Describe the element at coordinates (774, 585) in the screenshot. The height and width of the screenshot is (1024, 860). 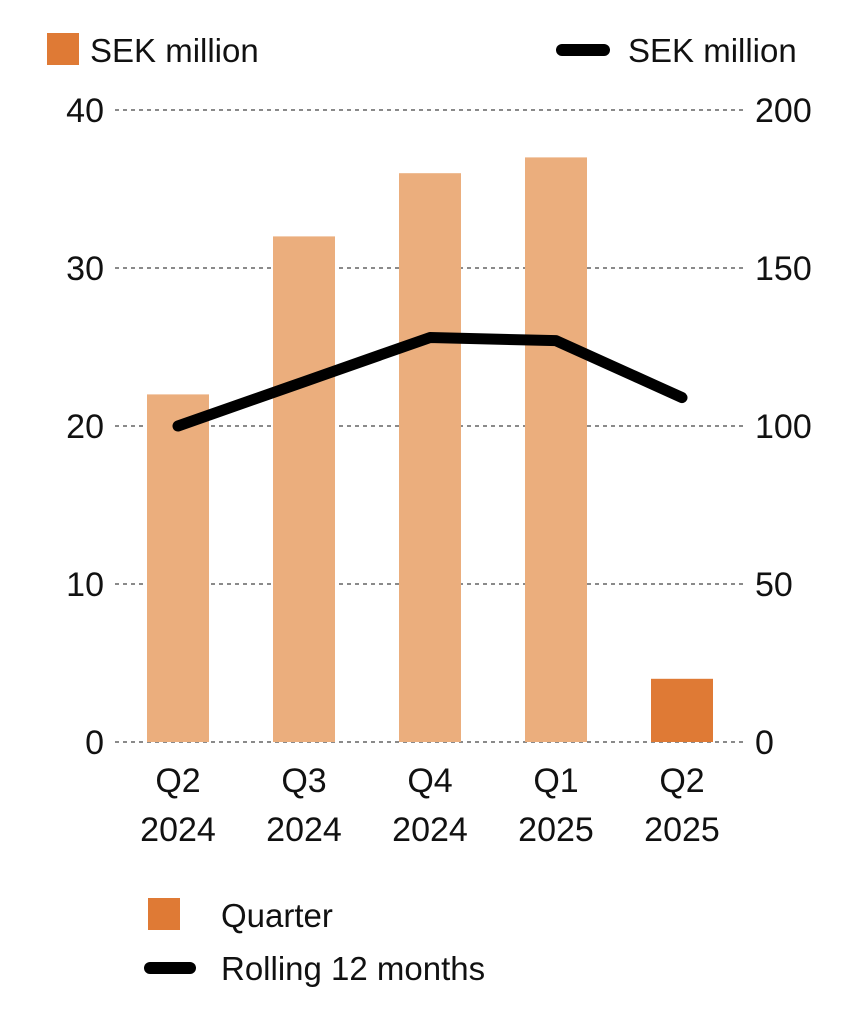
I see `right-axis-tick-label: 50` at that location.